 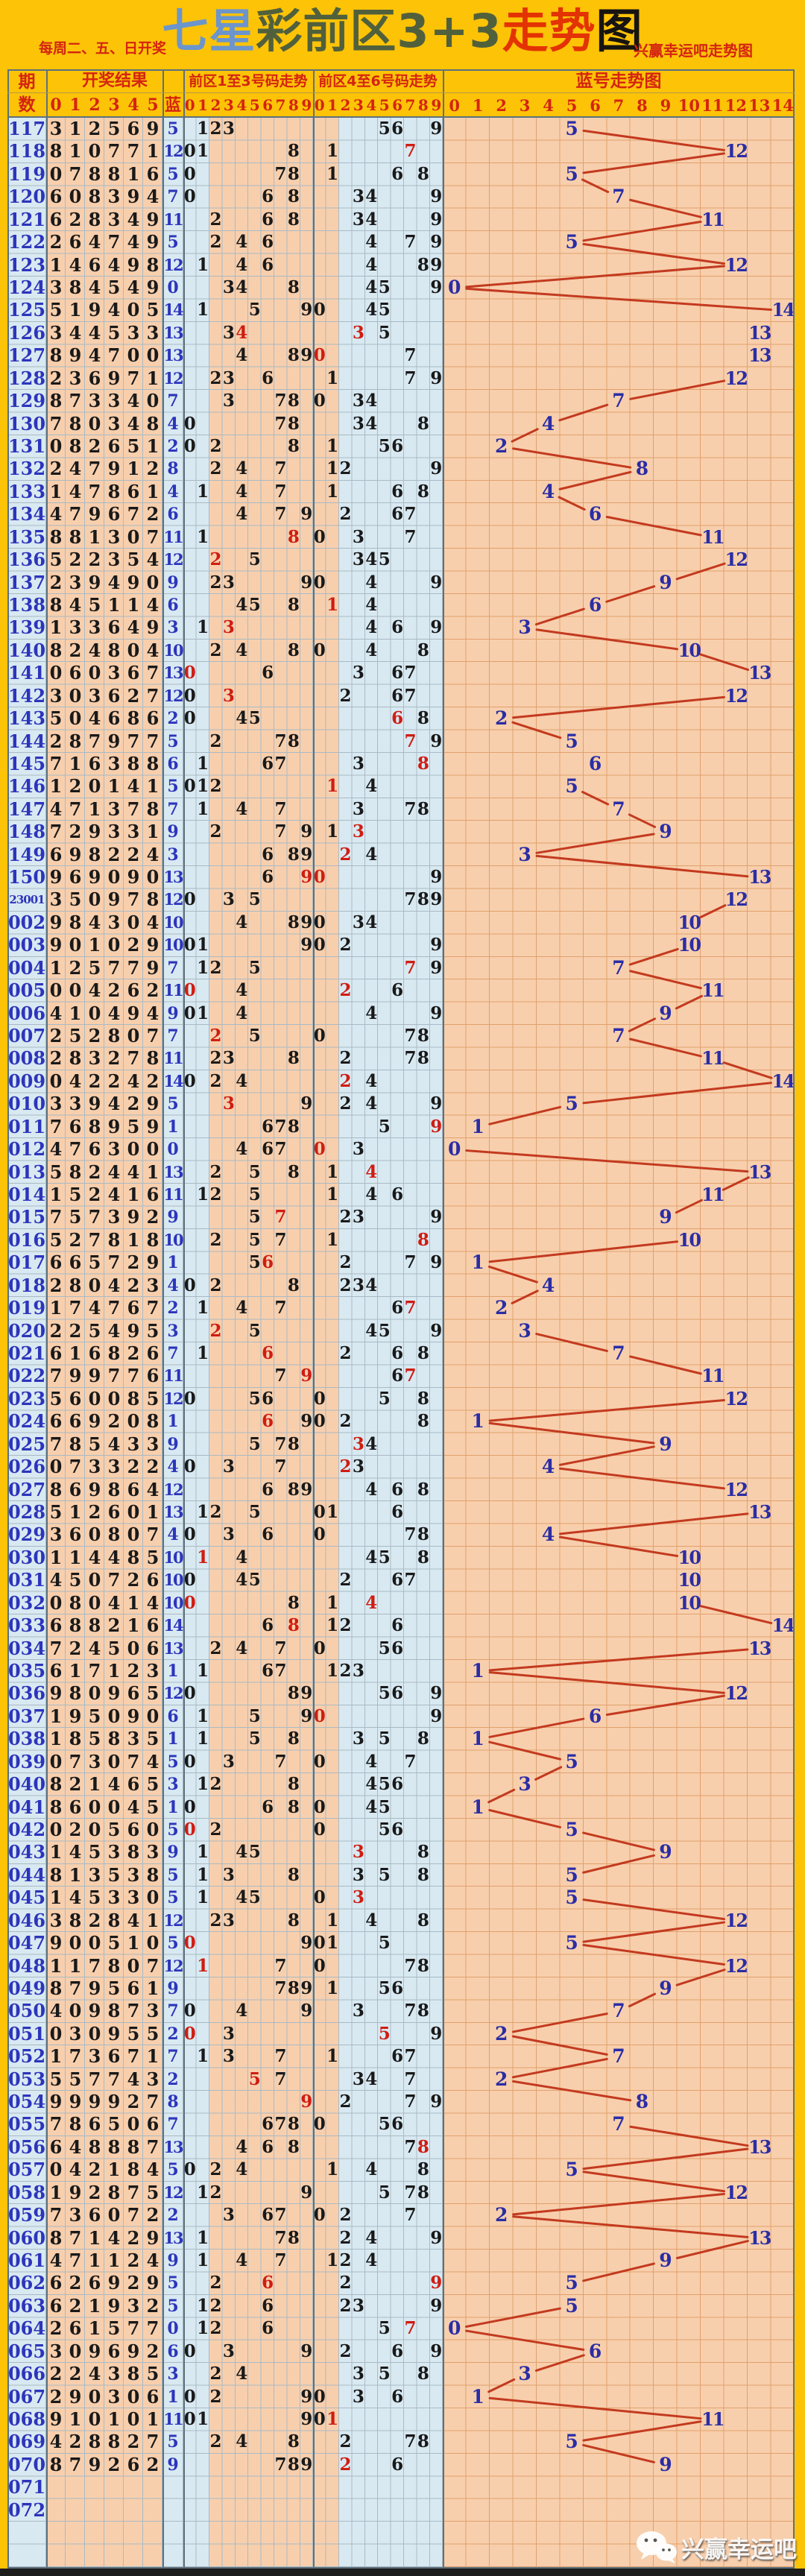 I want to click on back-trend-cell: 9, so click(x=436, y=129).